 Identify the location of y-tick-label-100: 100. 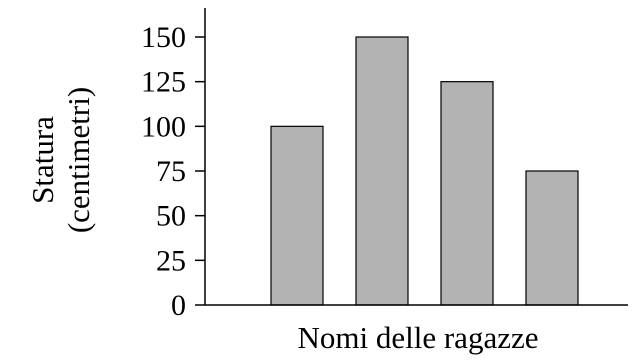
(163, 126).